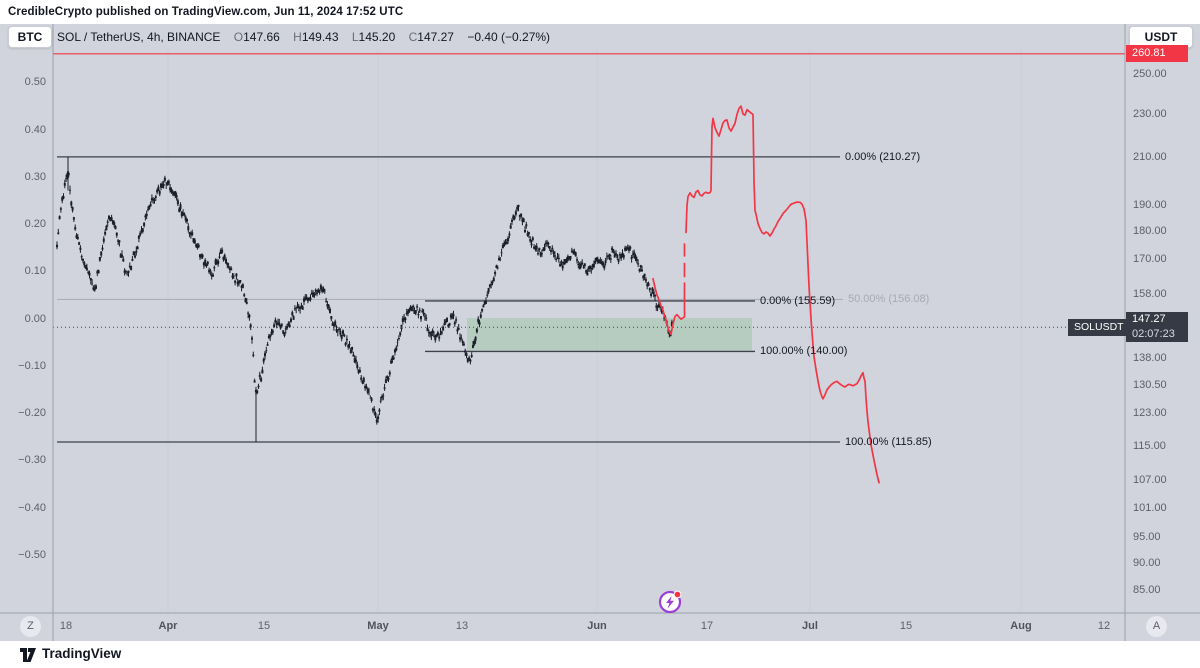 The height and width of the screenshot is (668, 1200). I want to click on left-scale-unit-button: BTC, so click(30, 37).